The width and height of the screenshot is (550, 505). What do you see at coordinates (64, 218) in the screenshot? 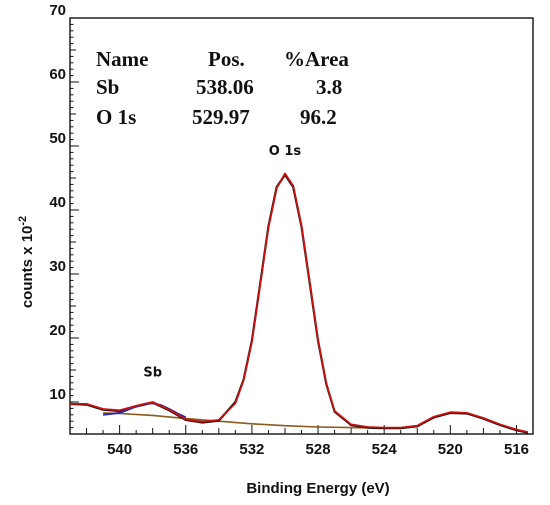
I see `y-axis: 10 20 30 40 50 60 70` at bounding box center [64, 218].